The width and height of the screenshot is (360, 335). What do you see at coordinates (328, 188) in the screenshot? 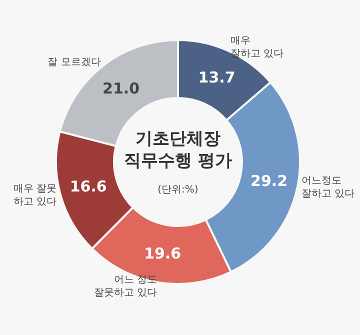
I see `slice-label: 어느정도 잘하고 있다` at bounding box center [328, 188].